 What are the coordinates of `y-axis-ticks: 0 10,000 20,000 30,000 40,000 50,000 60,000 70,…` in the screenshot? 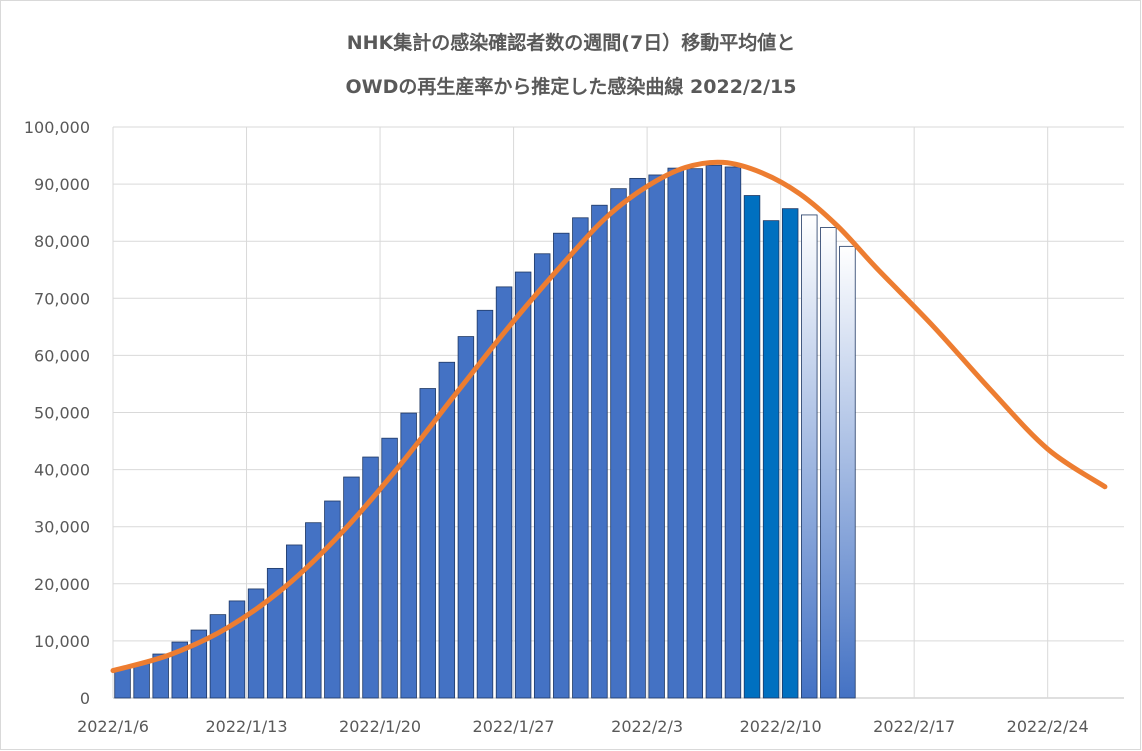 It's located at (57, 413).